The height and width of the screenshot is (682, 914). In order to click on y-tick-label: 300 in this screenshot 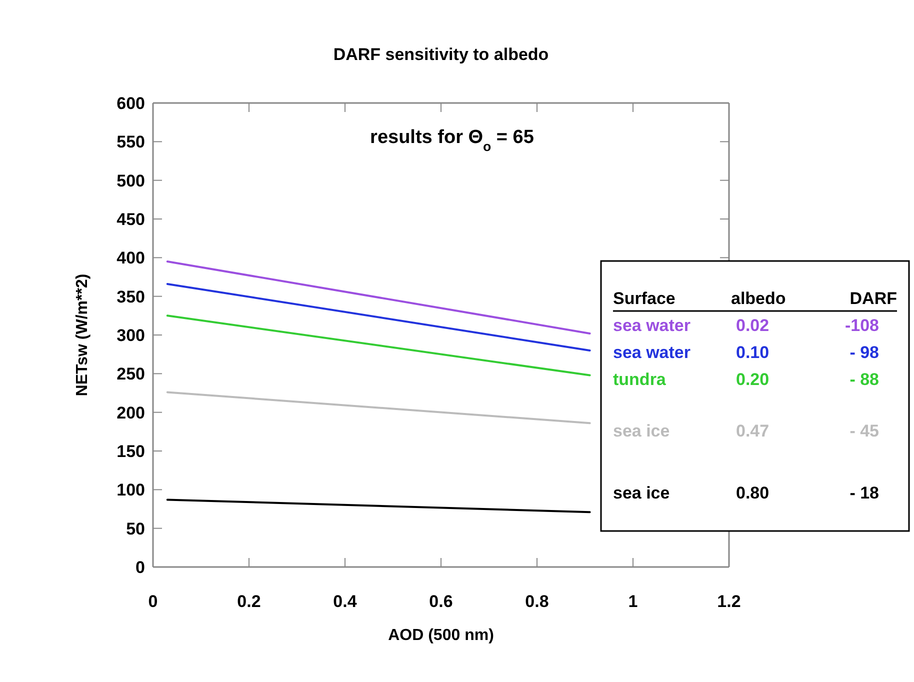, I will do `click(130, 335)`.